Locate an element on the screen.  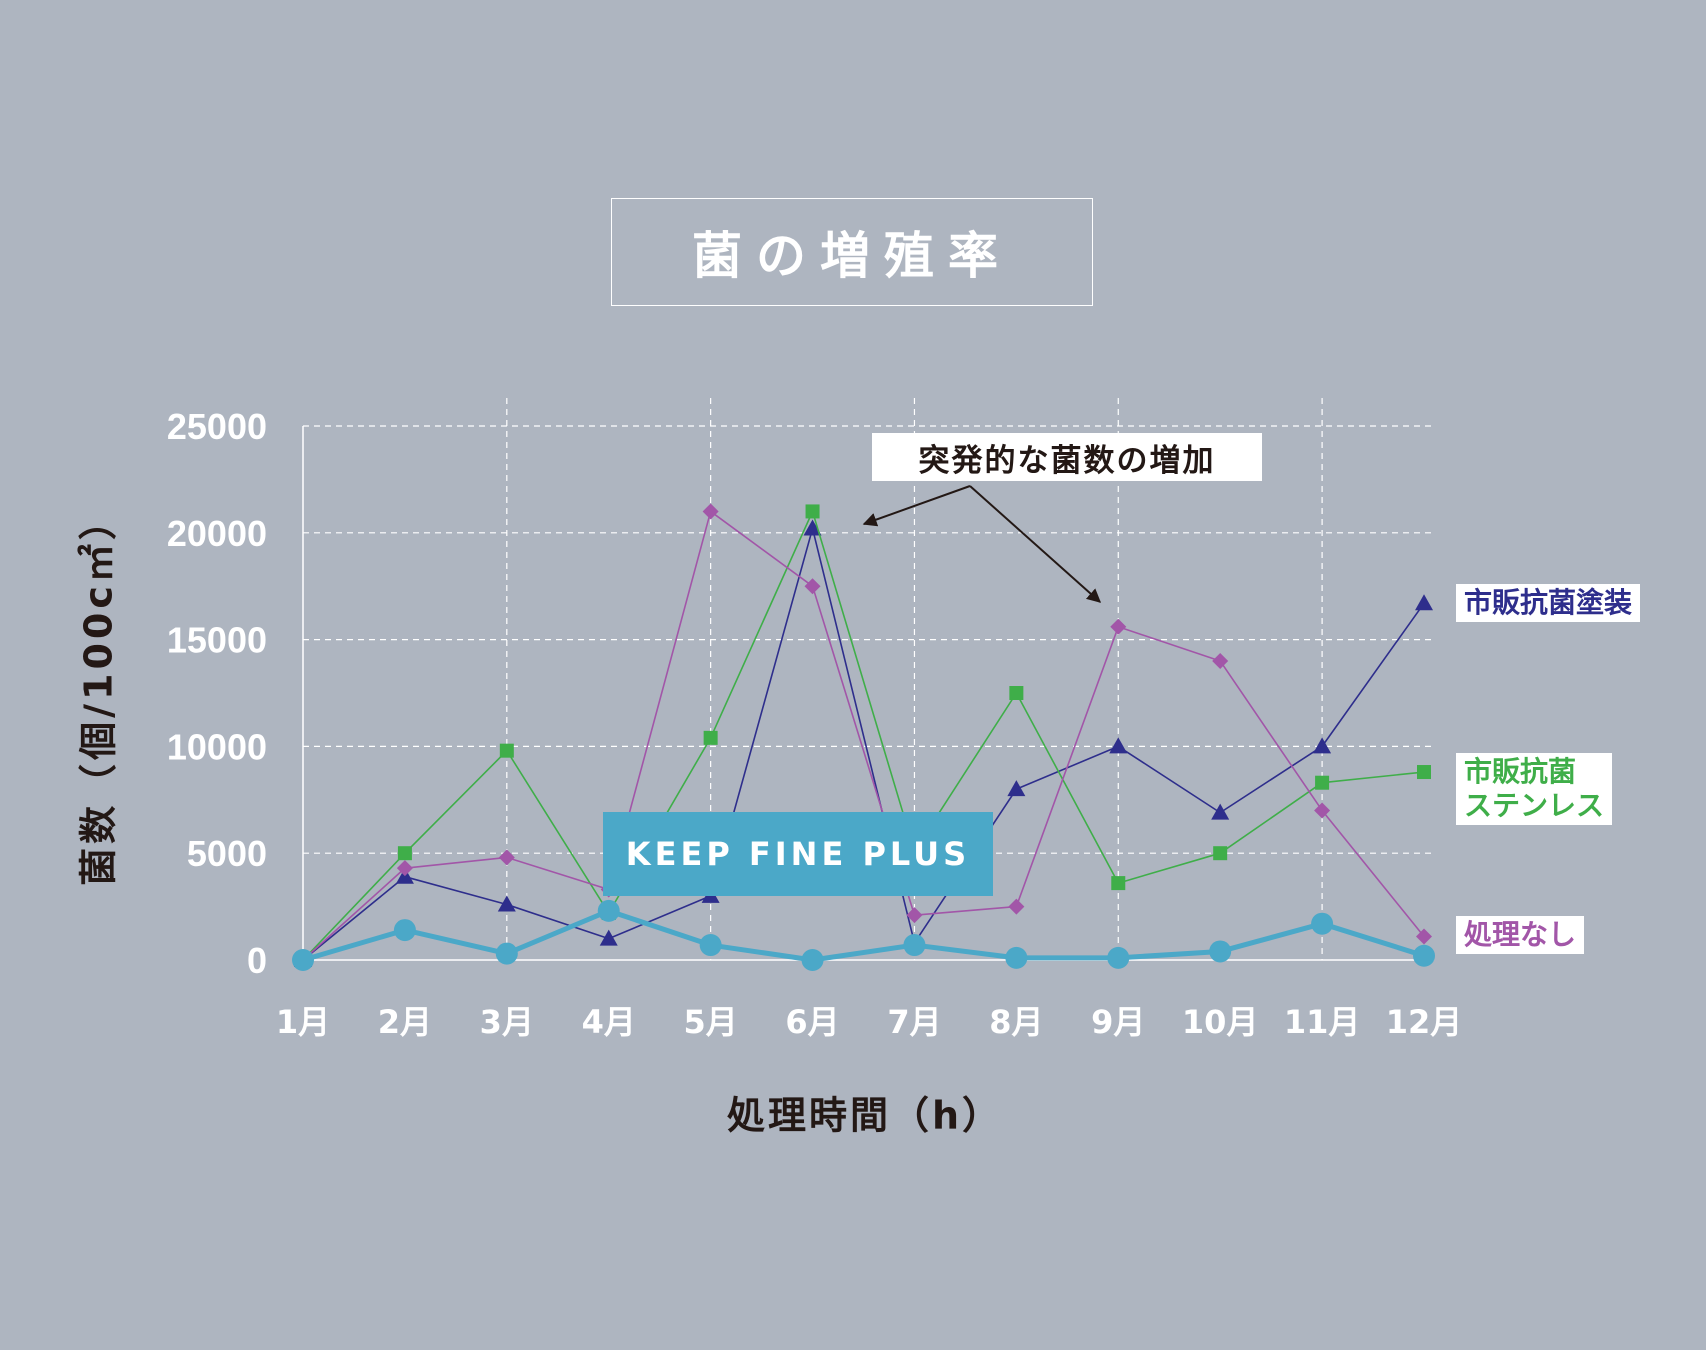
annotation-arrow-left is located at coordinates (916, 506).